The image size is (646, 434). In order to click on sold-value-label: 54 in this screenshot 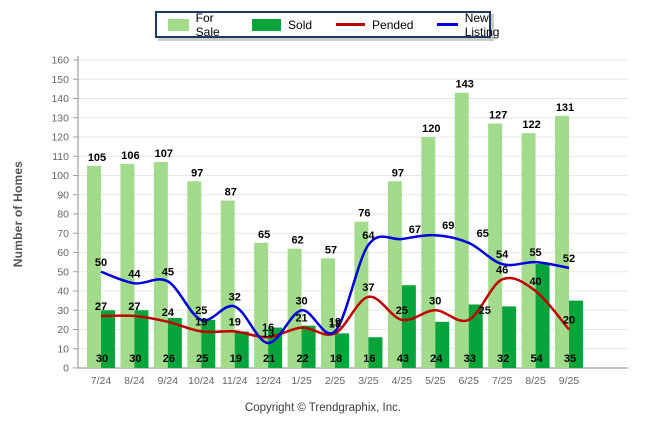, I will do `click(536, 359)`.